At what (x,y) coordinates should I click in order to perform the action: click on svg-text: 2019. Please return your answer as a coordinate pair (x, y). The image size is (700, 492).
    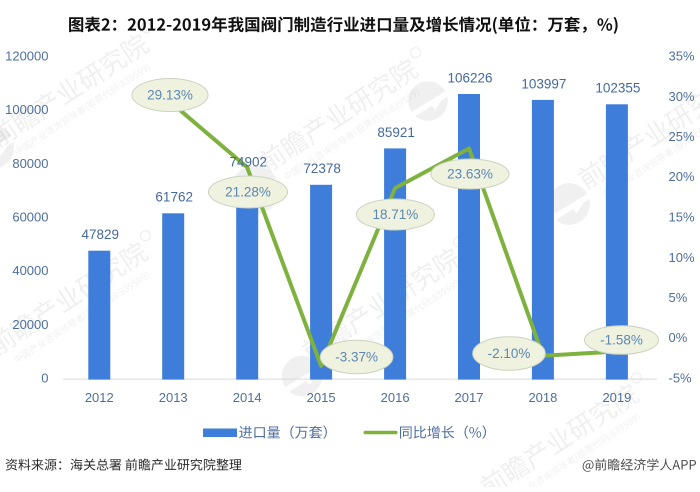
    Looking at the image, I should click on (616, 397).